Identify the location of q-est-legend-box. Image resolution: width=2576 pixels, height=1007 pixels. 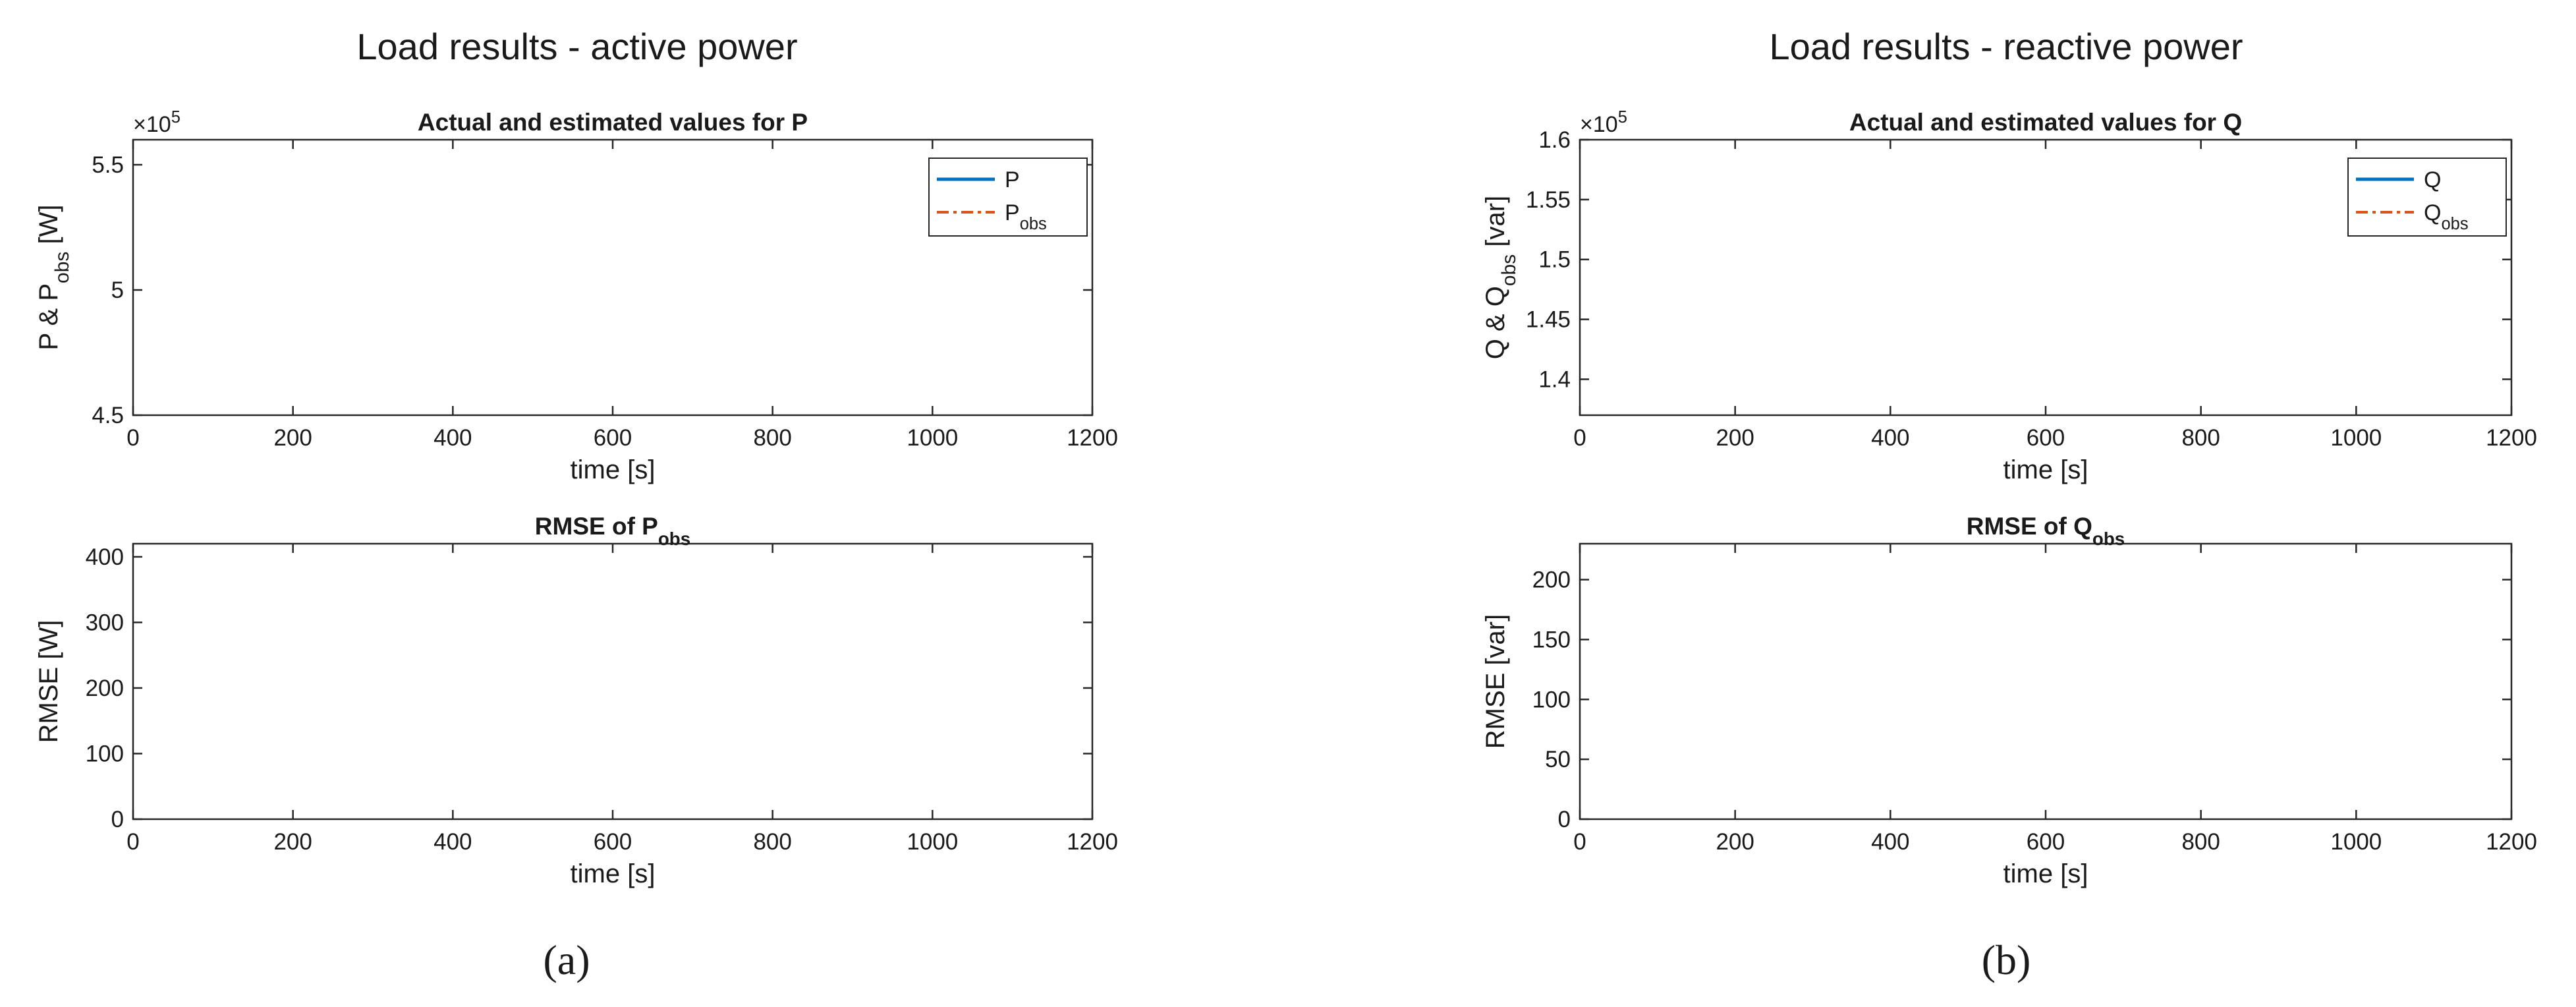
(2427, 197).